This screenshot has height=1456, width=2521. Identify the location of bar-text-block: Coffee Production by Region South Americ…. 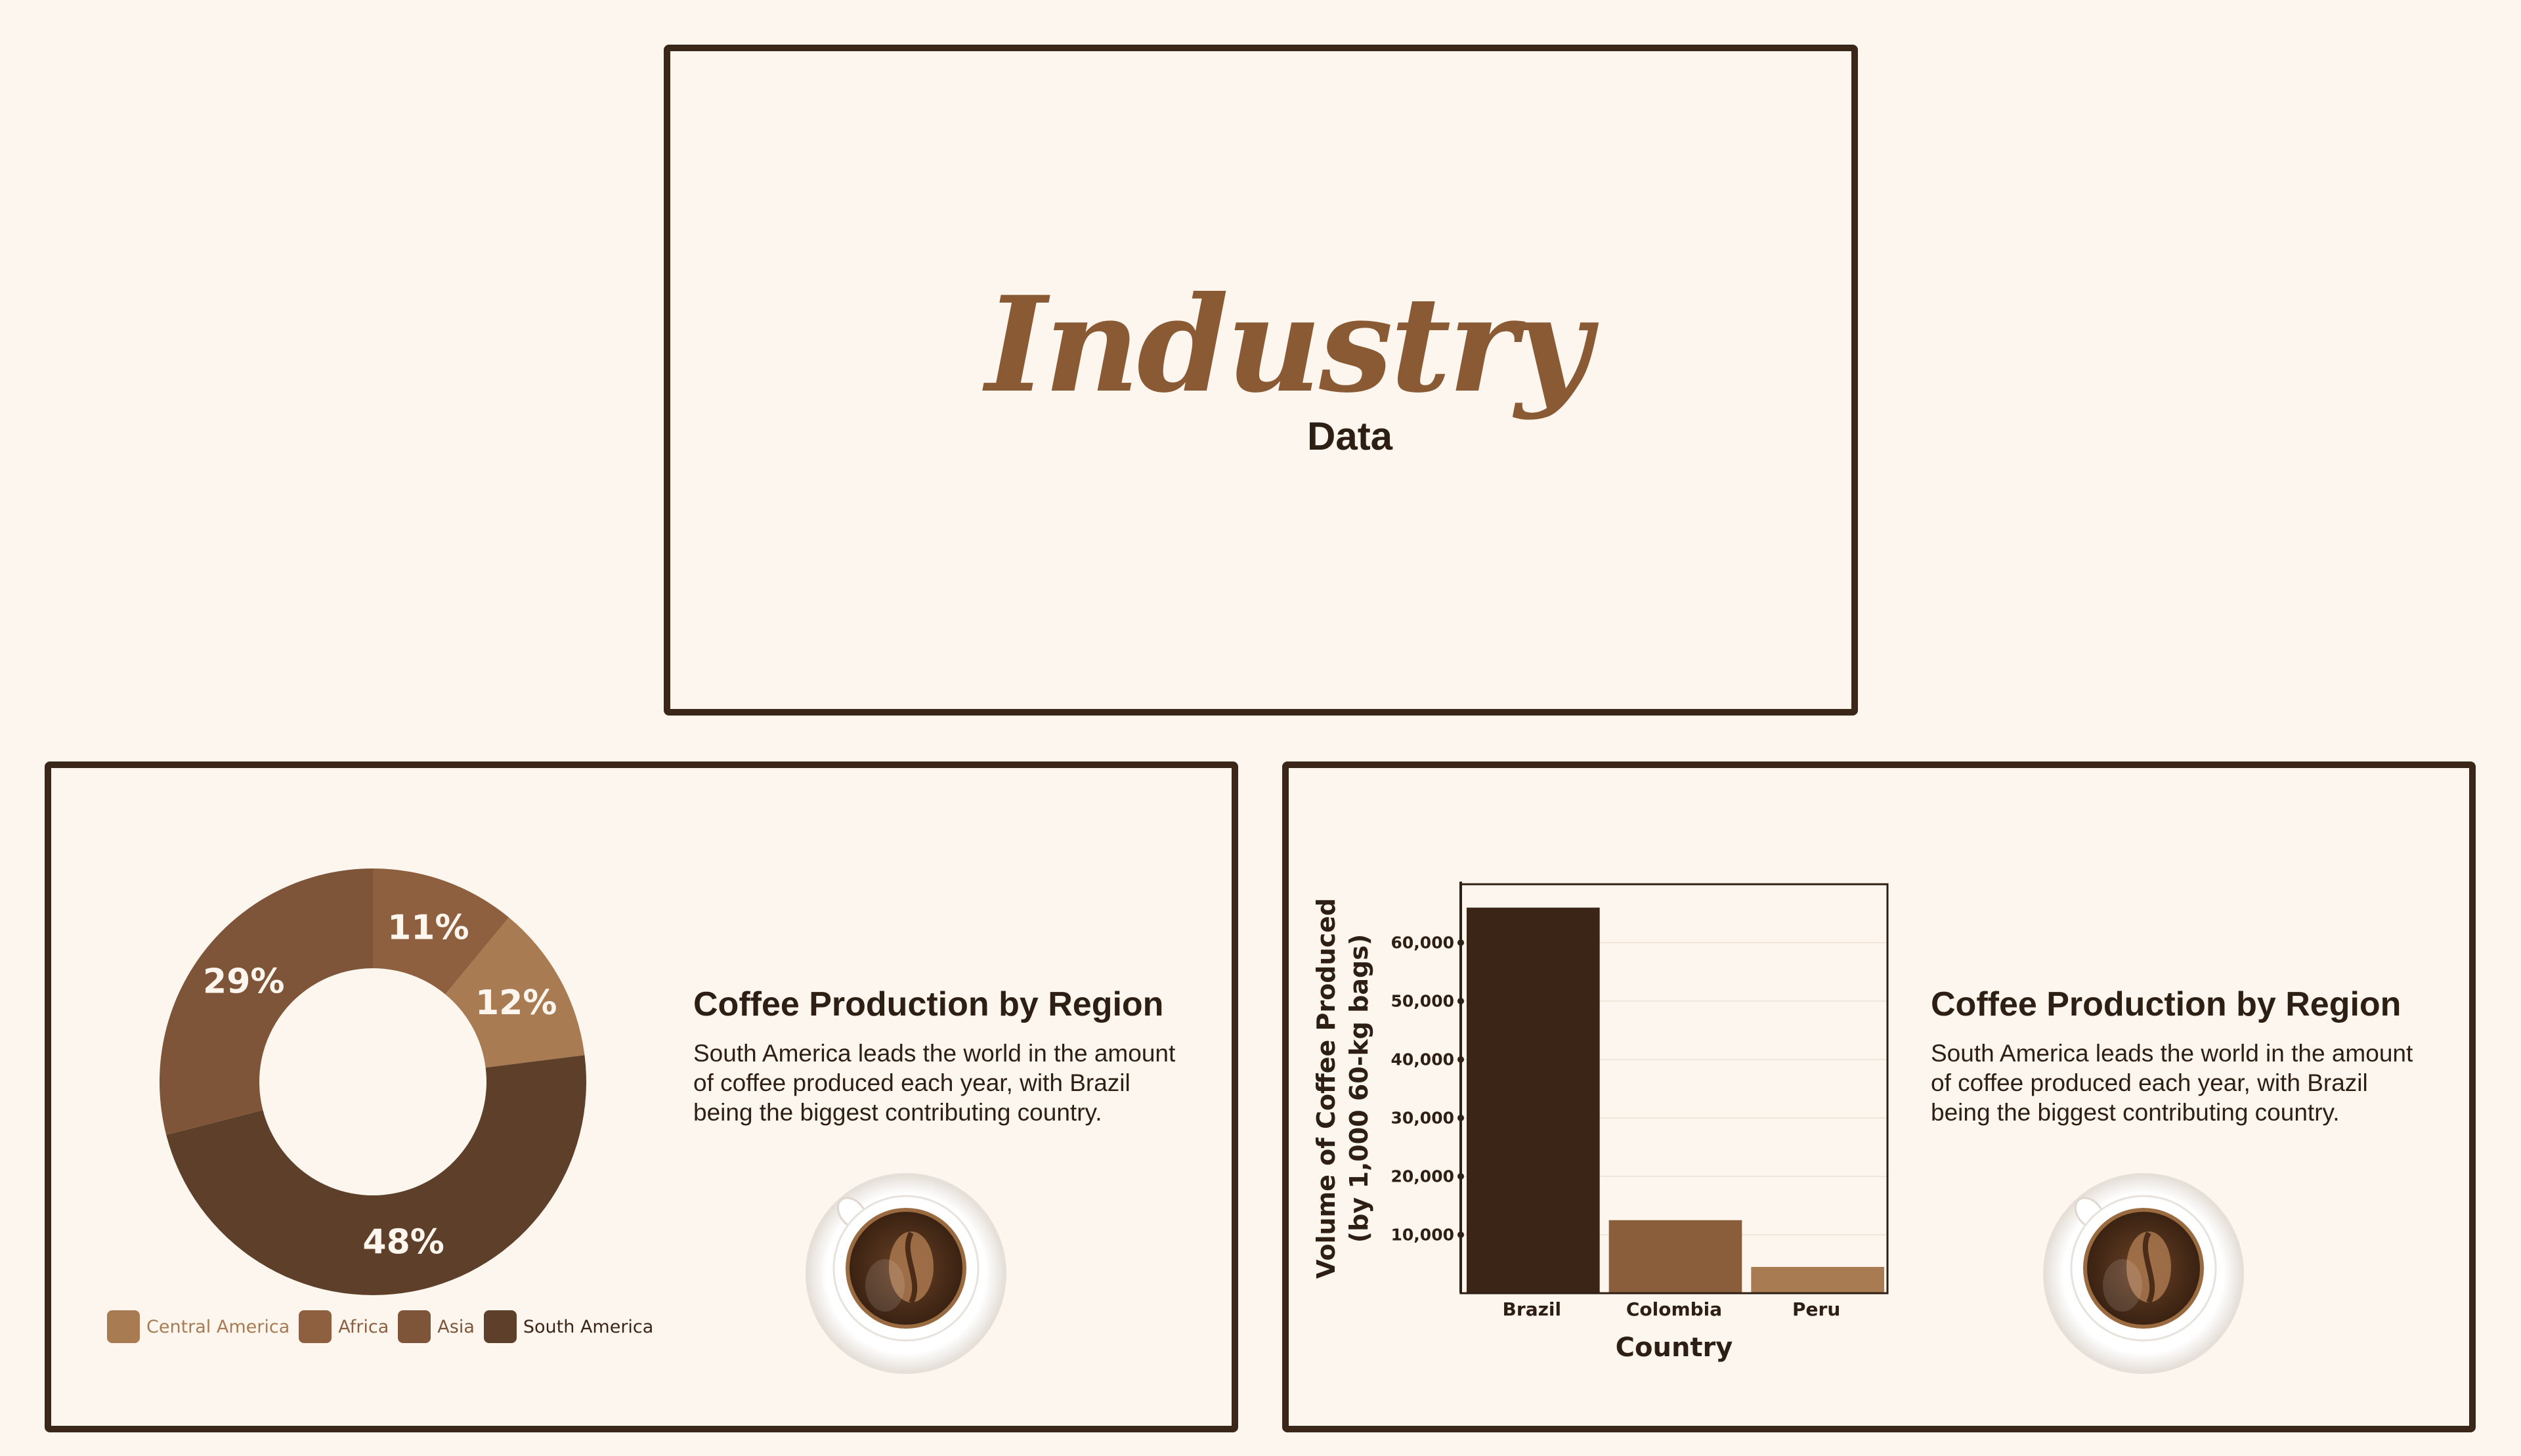
(2193, 1056).